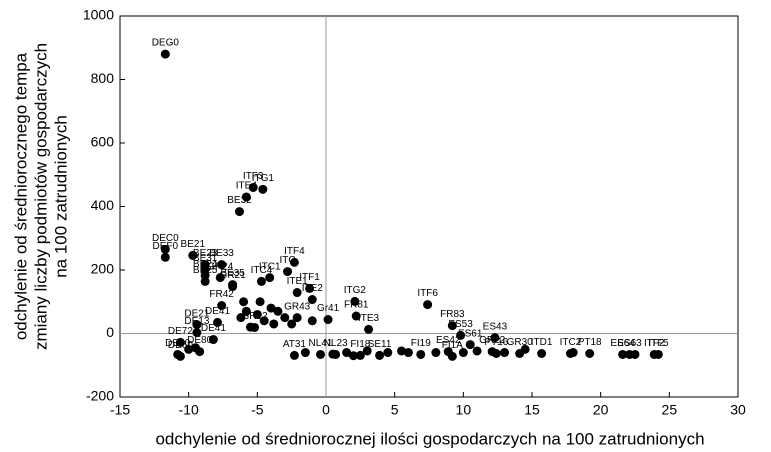 This screenshot has height=452, width=771. I want to click on x-tick-label: -15, so click(120, 410).